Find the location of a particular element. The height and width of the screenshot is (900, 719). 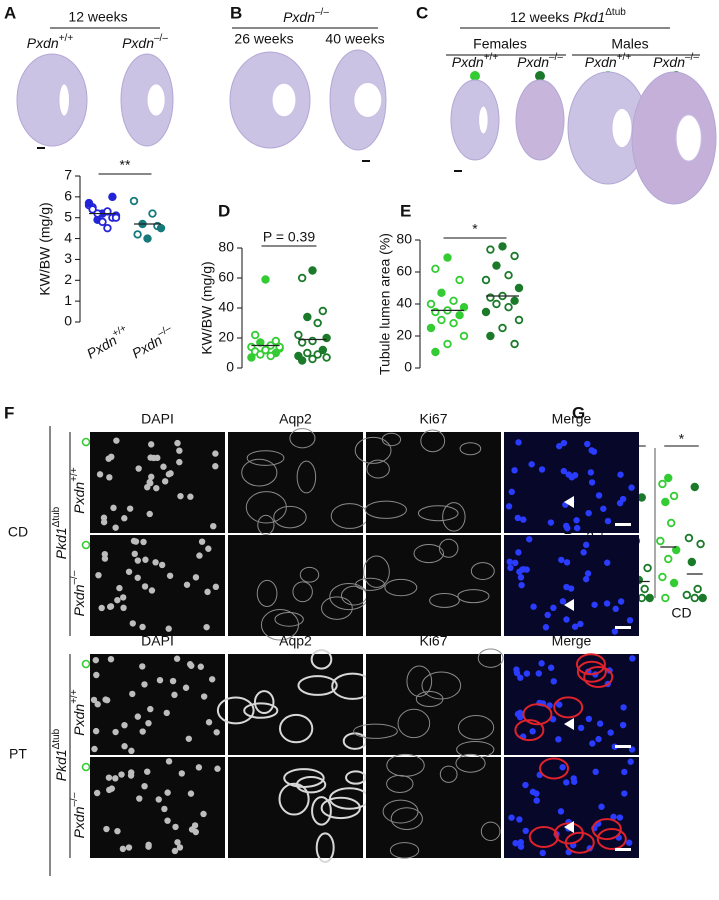

age-label: 40 weeks is located at coordinates (354, 39).